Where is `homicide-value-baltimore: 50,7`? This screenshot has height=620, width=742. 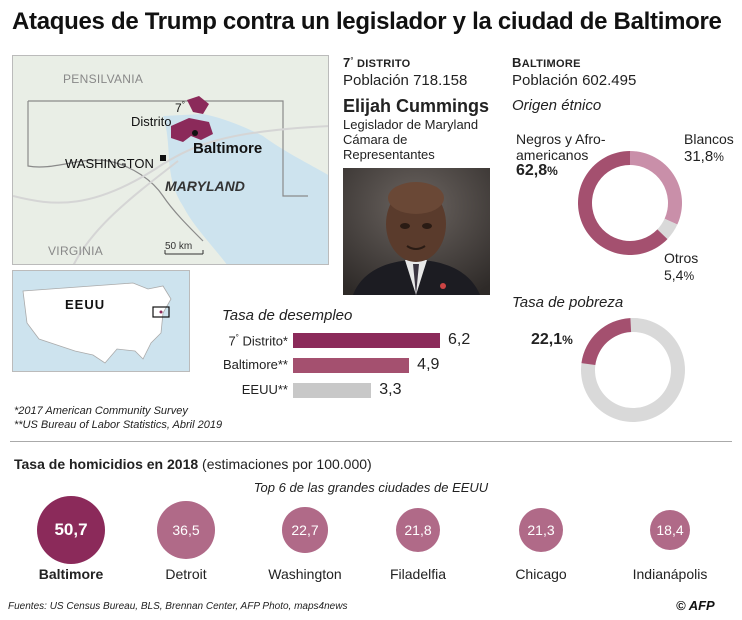 homicide-value-baltimore: 50,7 is located at coordinates (71, 529).